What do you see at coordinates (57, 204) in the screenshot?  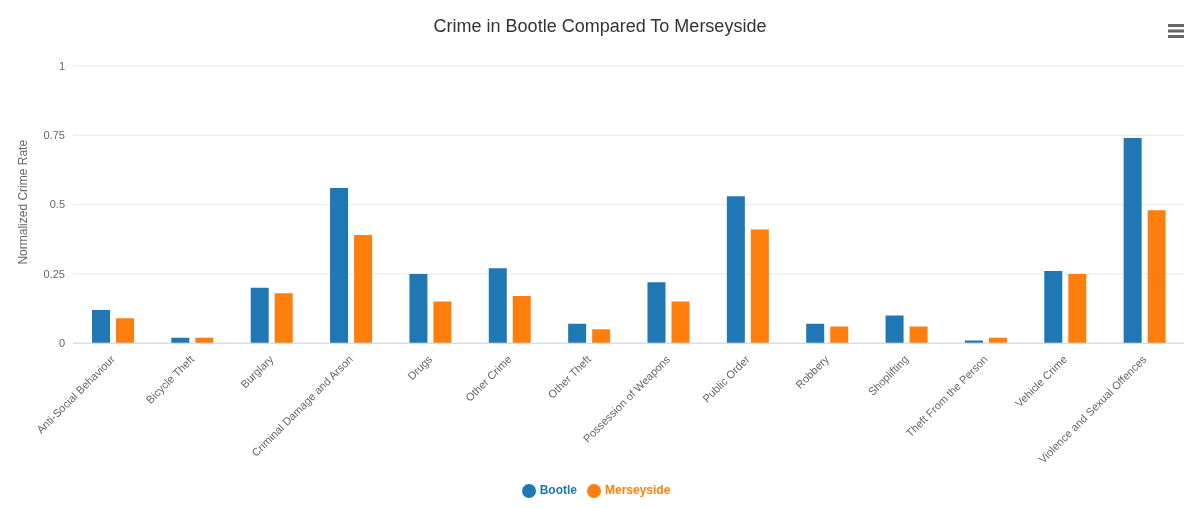 I see `y-tick-label: 0.5` at bounding box center [57, 204].